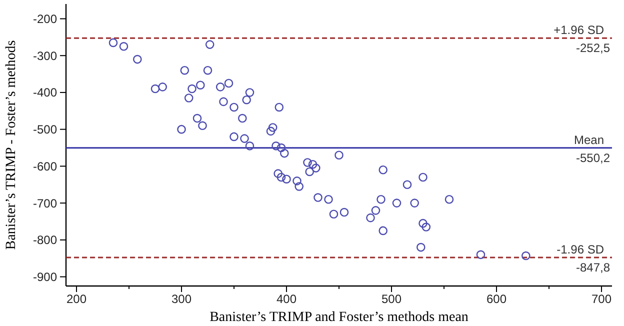  Describe the element at coordinates (286, 299) in the screenshot. I see `x-tick-label: 400` at that location.